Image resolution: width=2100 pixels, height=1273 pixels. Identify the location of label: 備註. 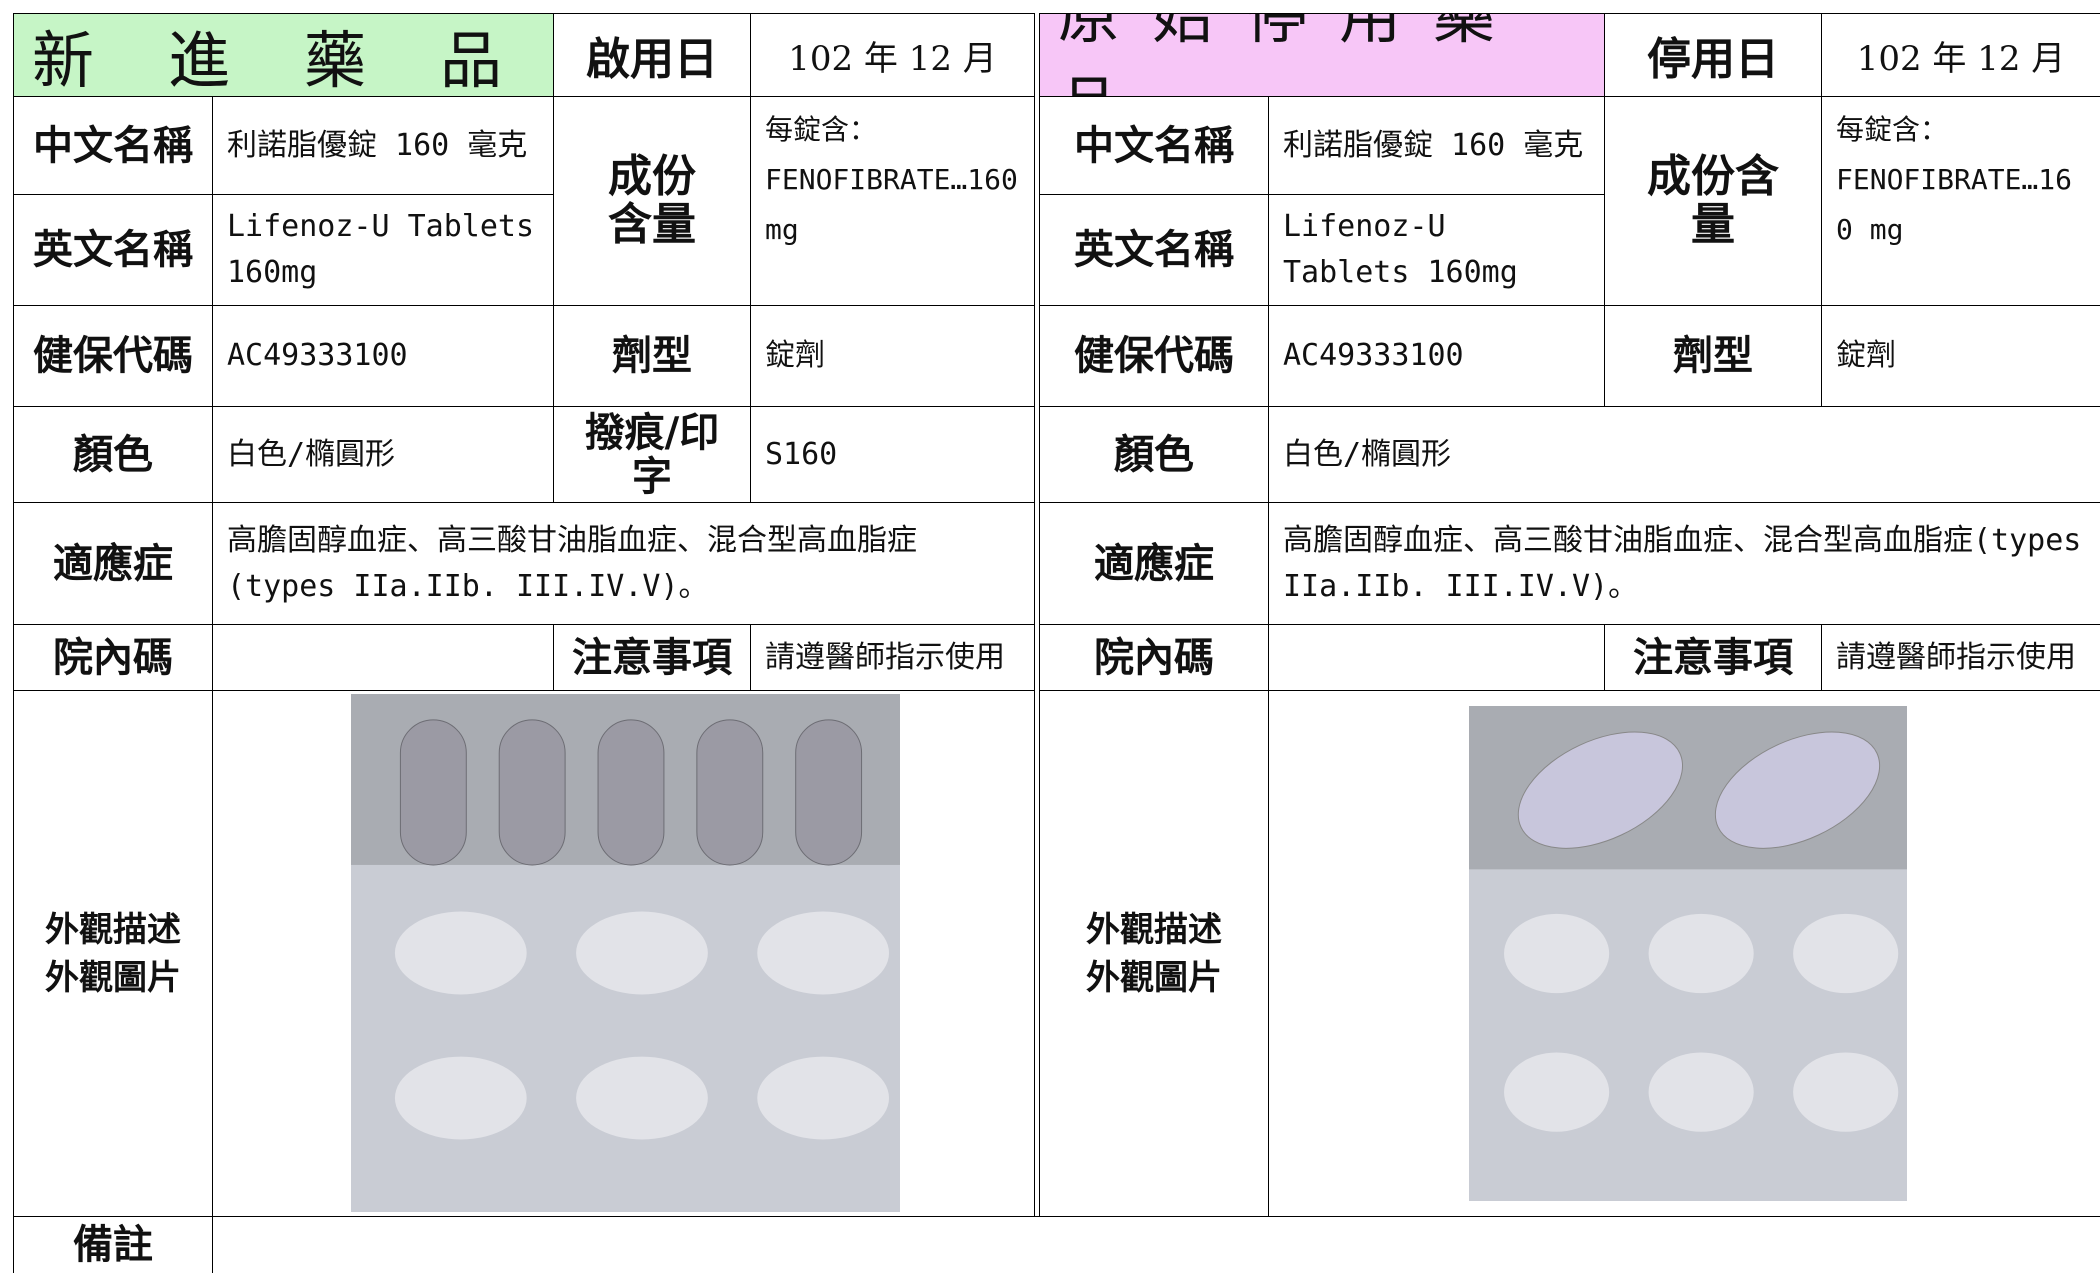
(113, 1244).